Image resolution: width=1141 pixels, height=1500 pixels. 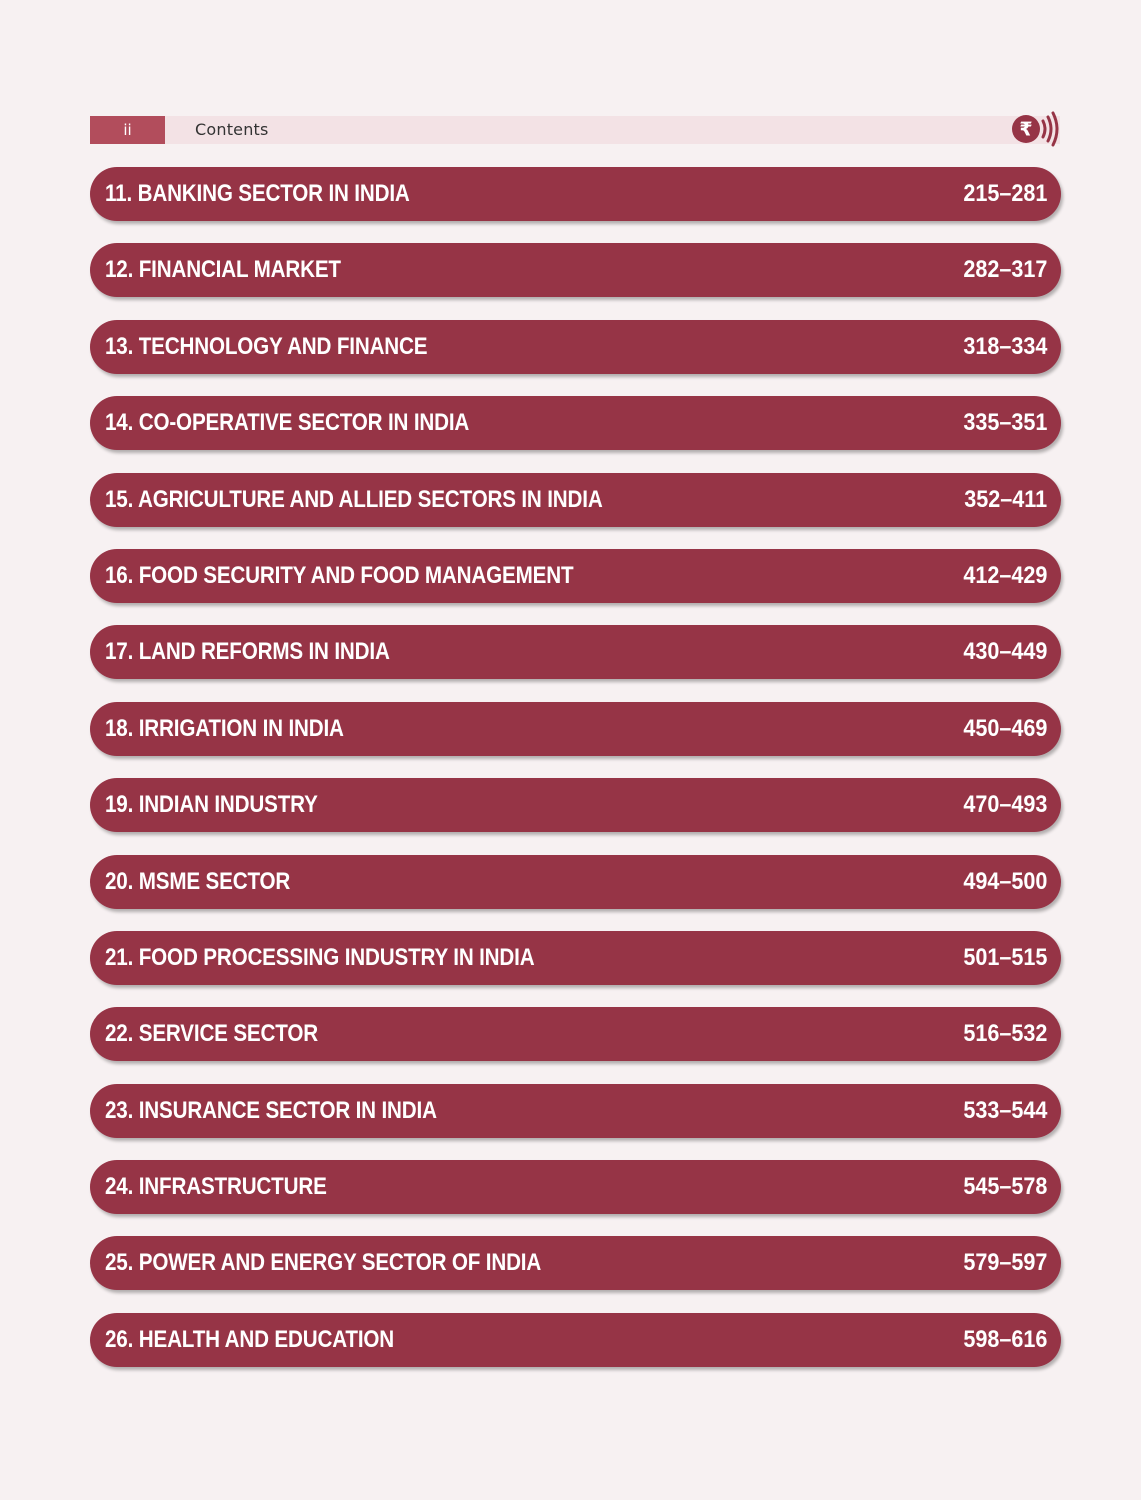 I want to click on chapter-title: 16. FOOD SECURITY AND FOOD MANAGEMENT, so click(x=339, y=575).